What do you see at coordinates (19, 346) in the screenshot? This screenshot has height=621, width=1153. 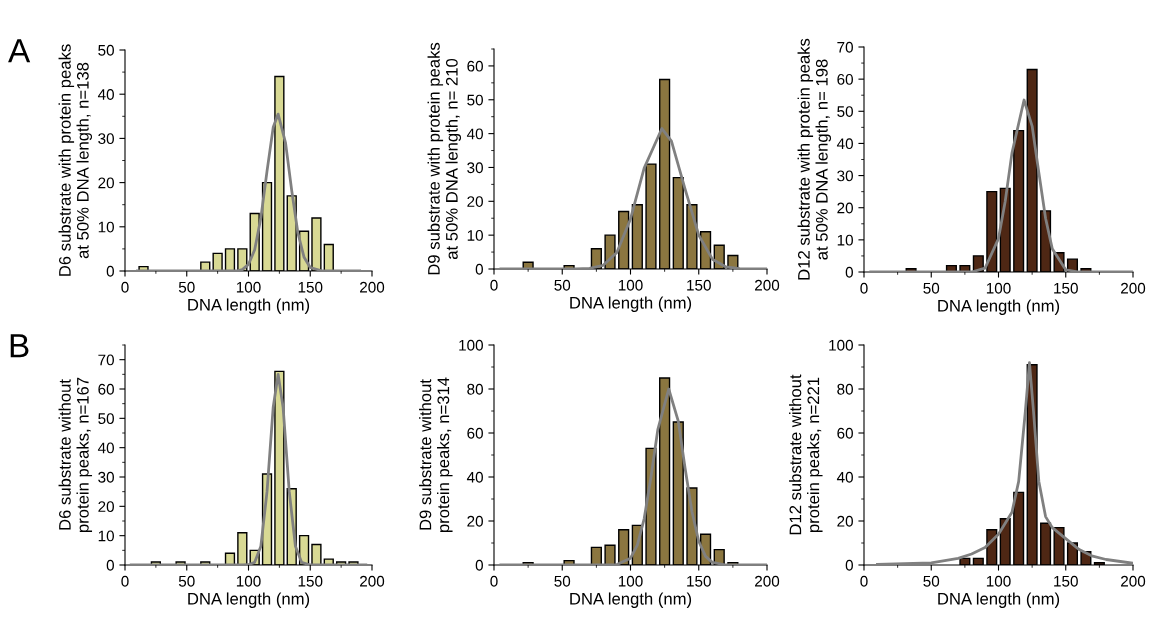 I see `text: B` at bounding box center [19, 346].